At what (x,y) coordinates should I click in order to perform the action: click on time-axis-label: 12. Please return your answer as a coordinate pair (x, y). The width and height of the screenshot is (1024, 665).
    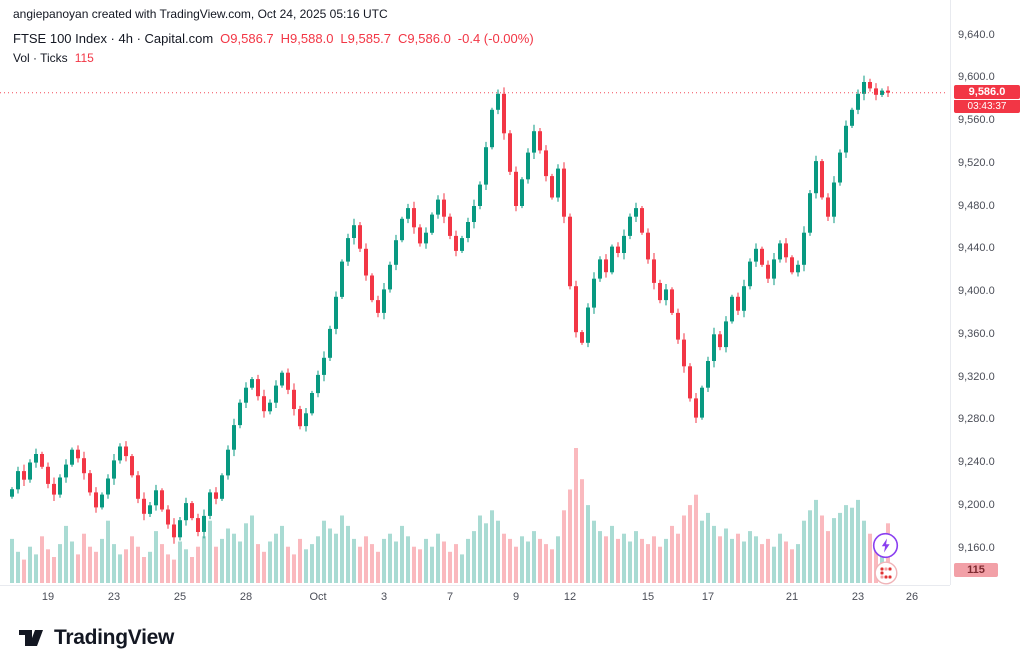
    Looking at the image, I should click on (570, 597).